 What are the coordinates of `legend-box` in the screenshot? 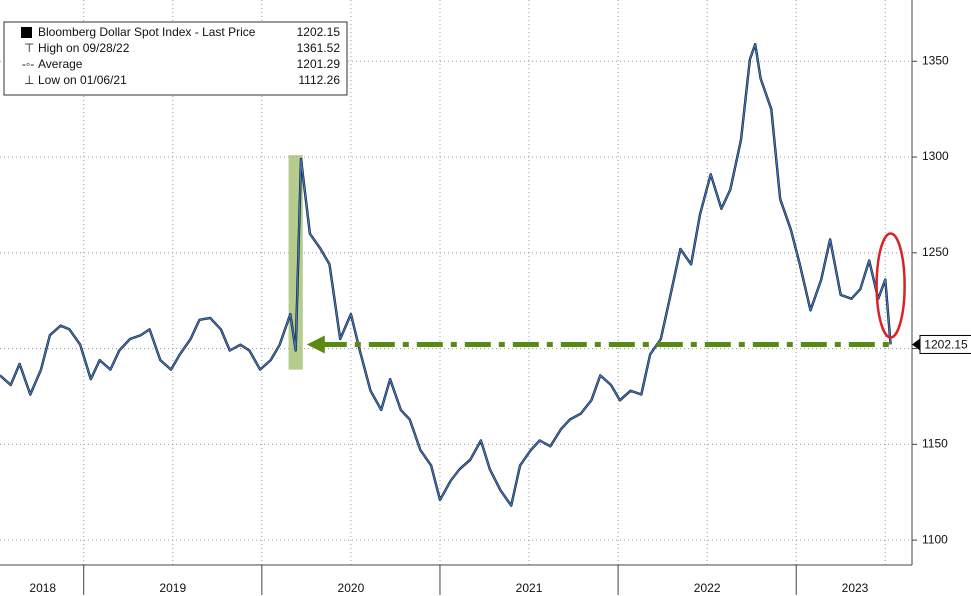 It's located at (175, 58).